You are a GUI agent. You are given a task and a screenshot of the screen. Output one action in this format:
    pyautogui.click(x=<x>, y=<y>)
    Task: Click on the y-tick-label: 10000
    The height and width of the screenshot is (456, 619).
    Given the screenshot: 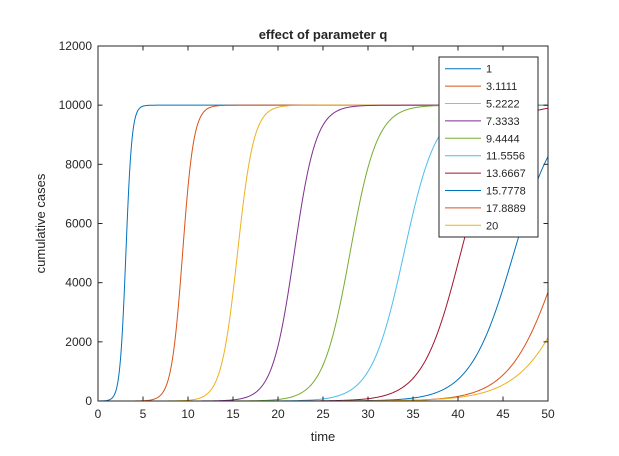 What is the action you would take?
    pyautogui.click(x=76, y=105)
    